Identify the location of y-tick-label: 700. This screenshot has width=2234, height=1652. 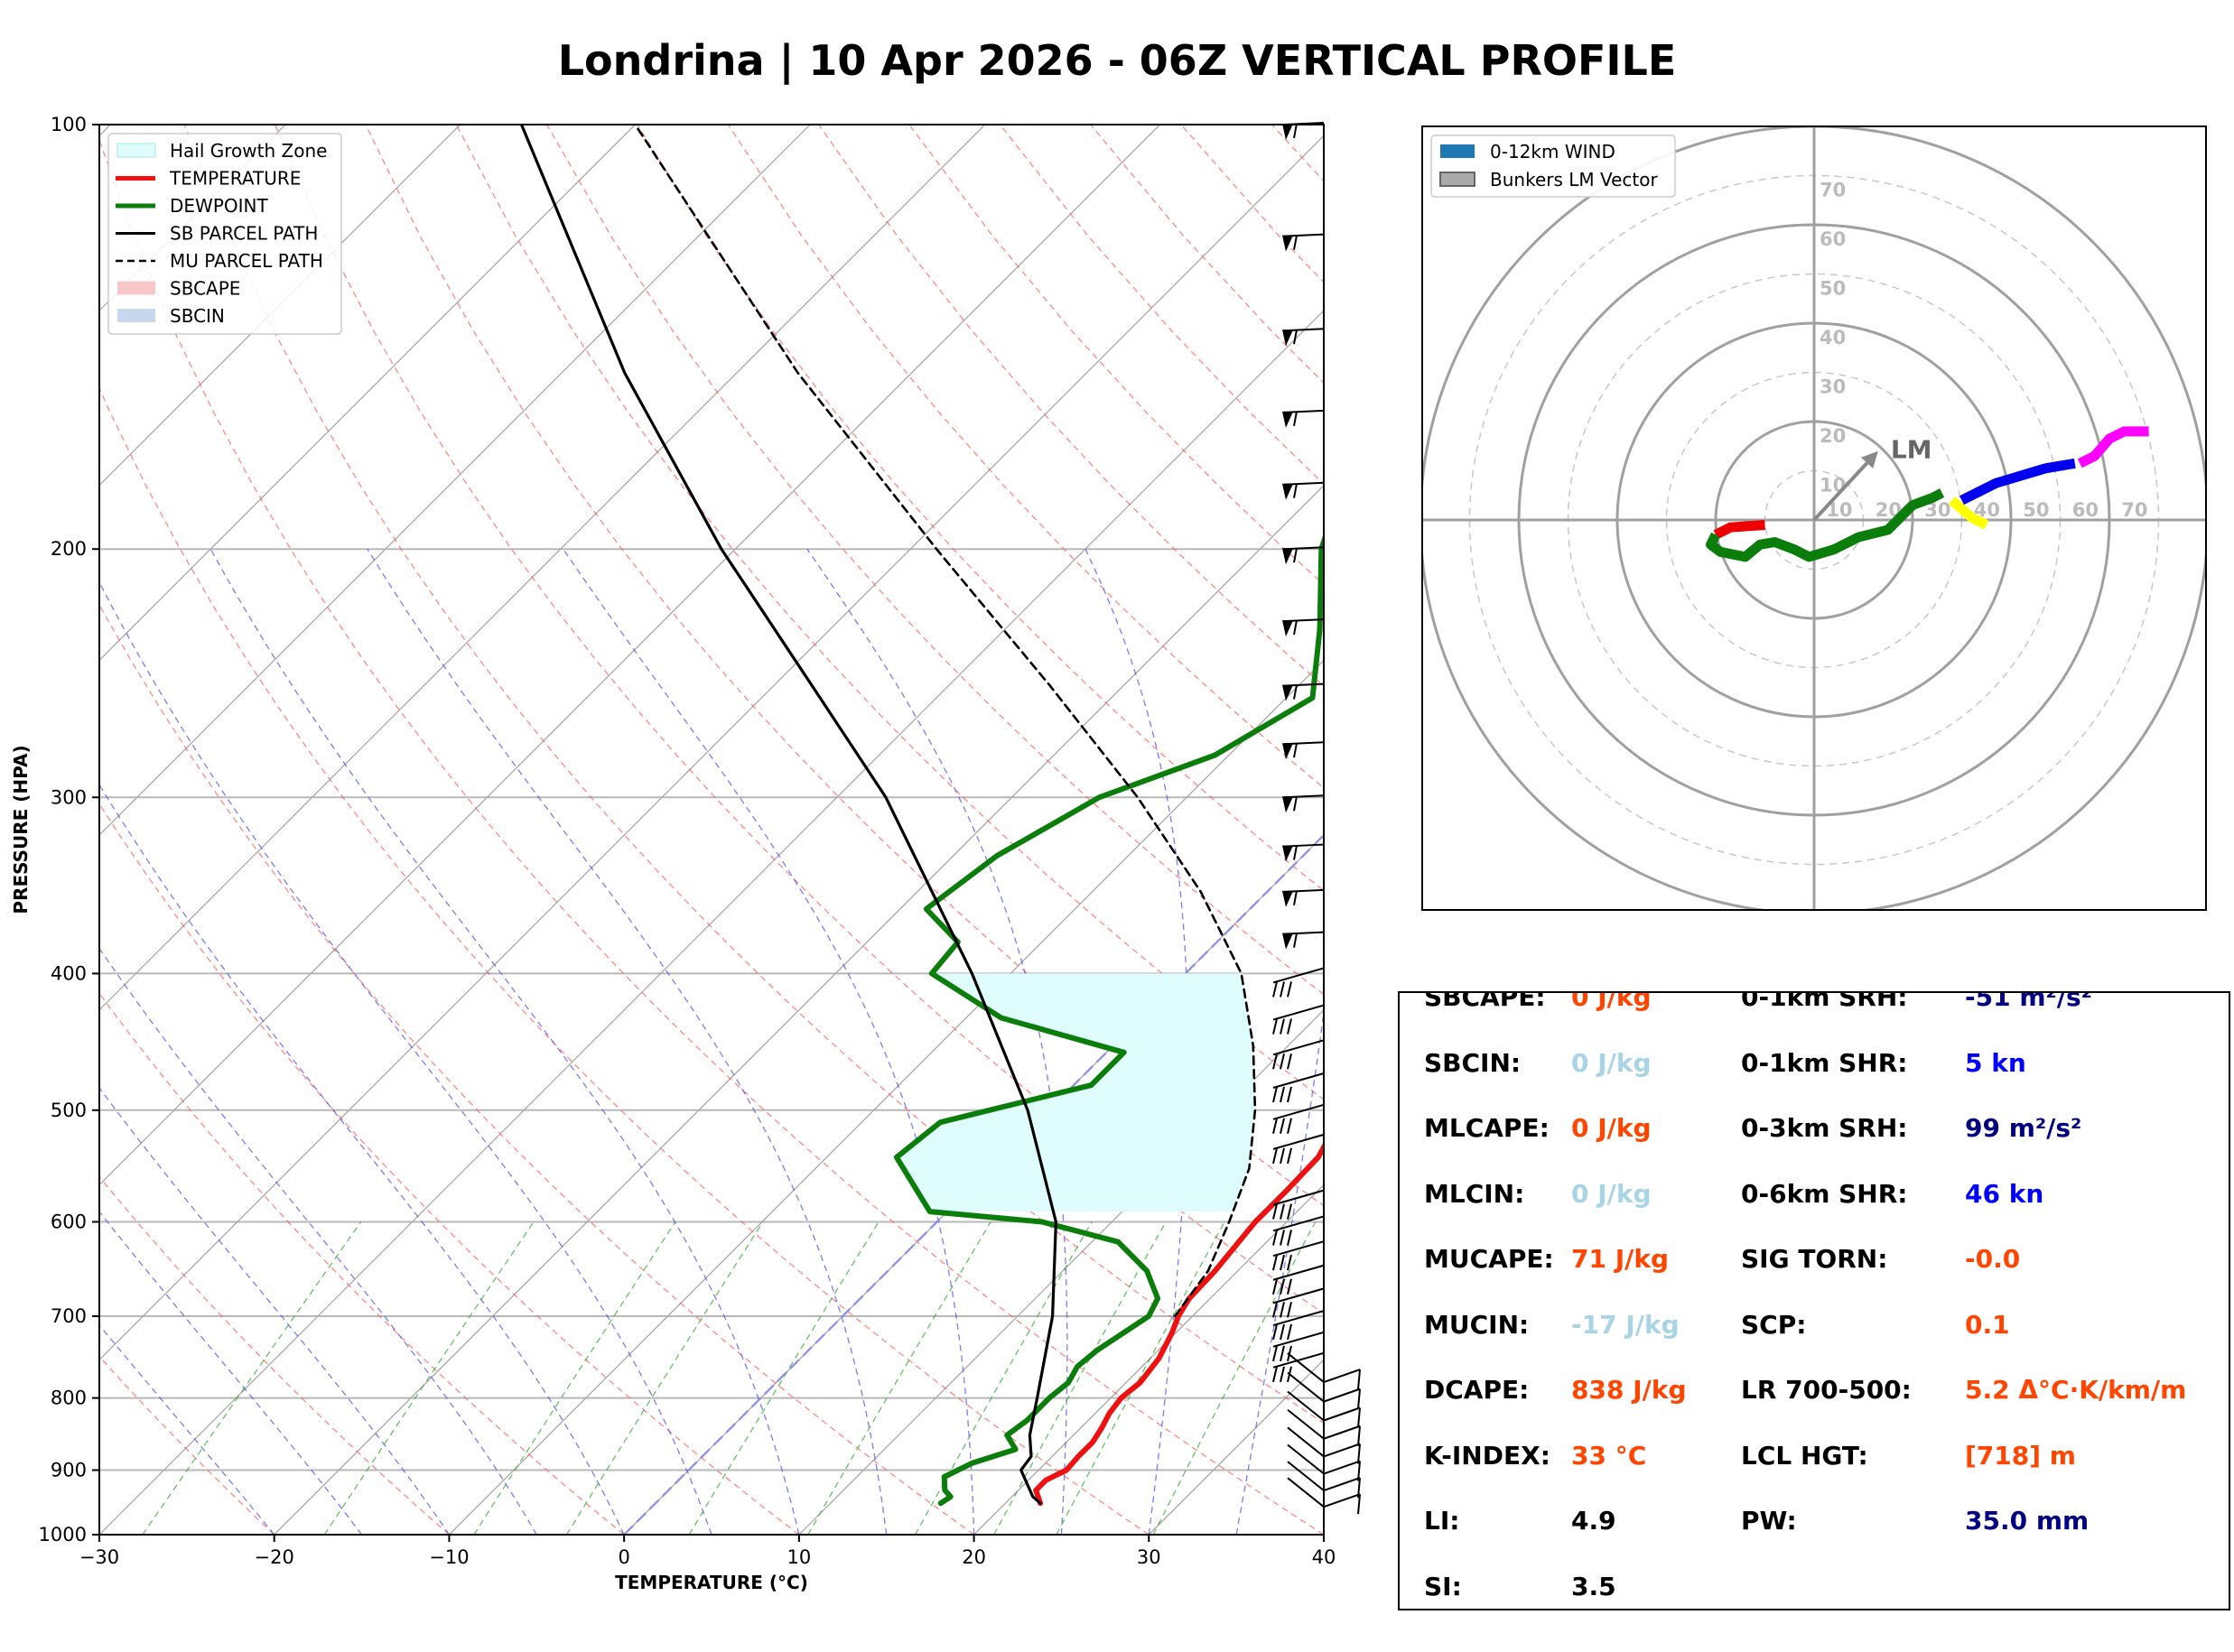
(69, 1316).